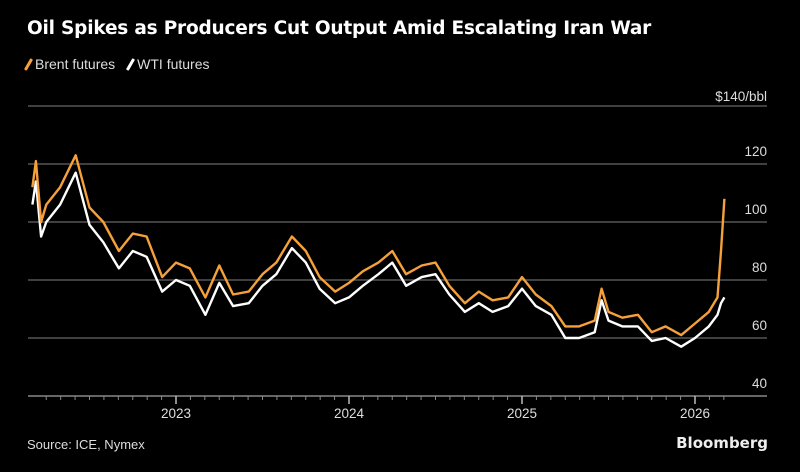 The height and width of the screenshot is (472, 800). I want to click on legend: Brent futures WTI futures, so click(116, 64).